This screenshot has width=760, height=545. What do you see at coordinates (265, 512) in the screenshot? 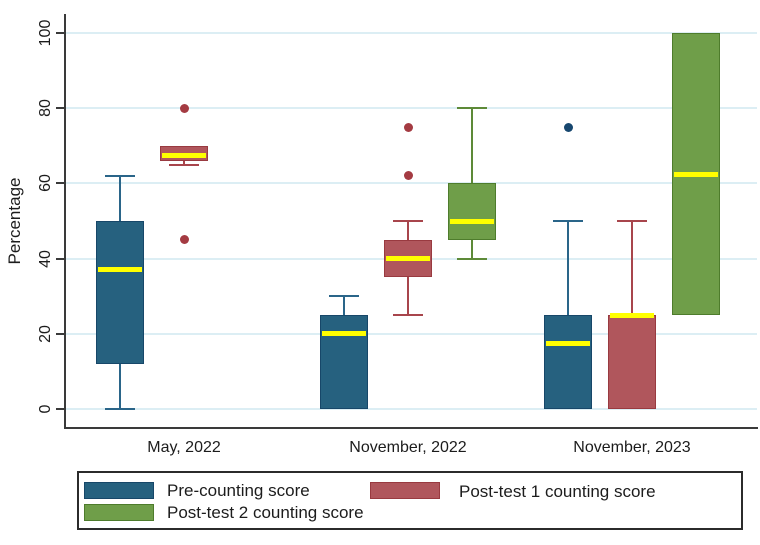
I see `legend-label-post-test-2: Post-test 2 counting score` at bounding box center [265, 512].